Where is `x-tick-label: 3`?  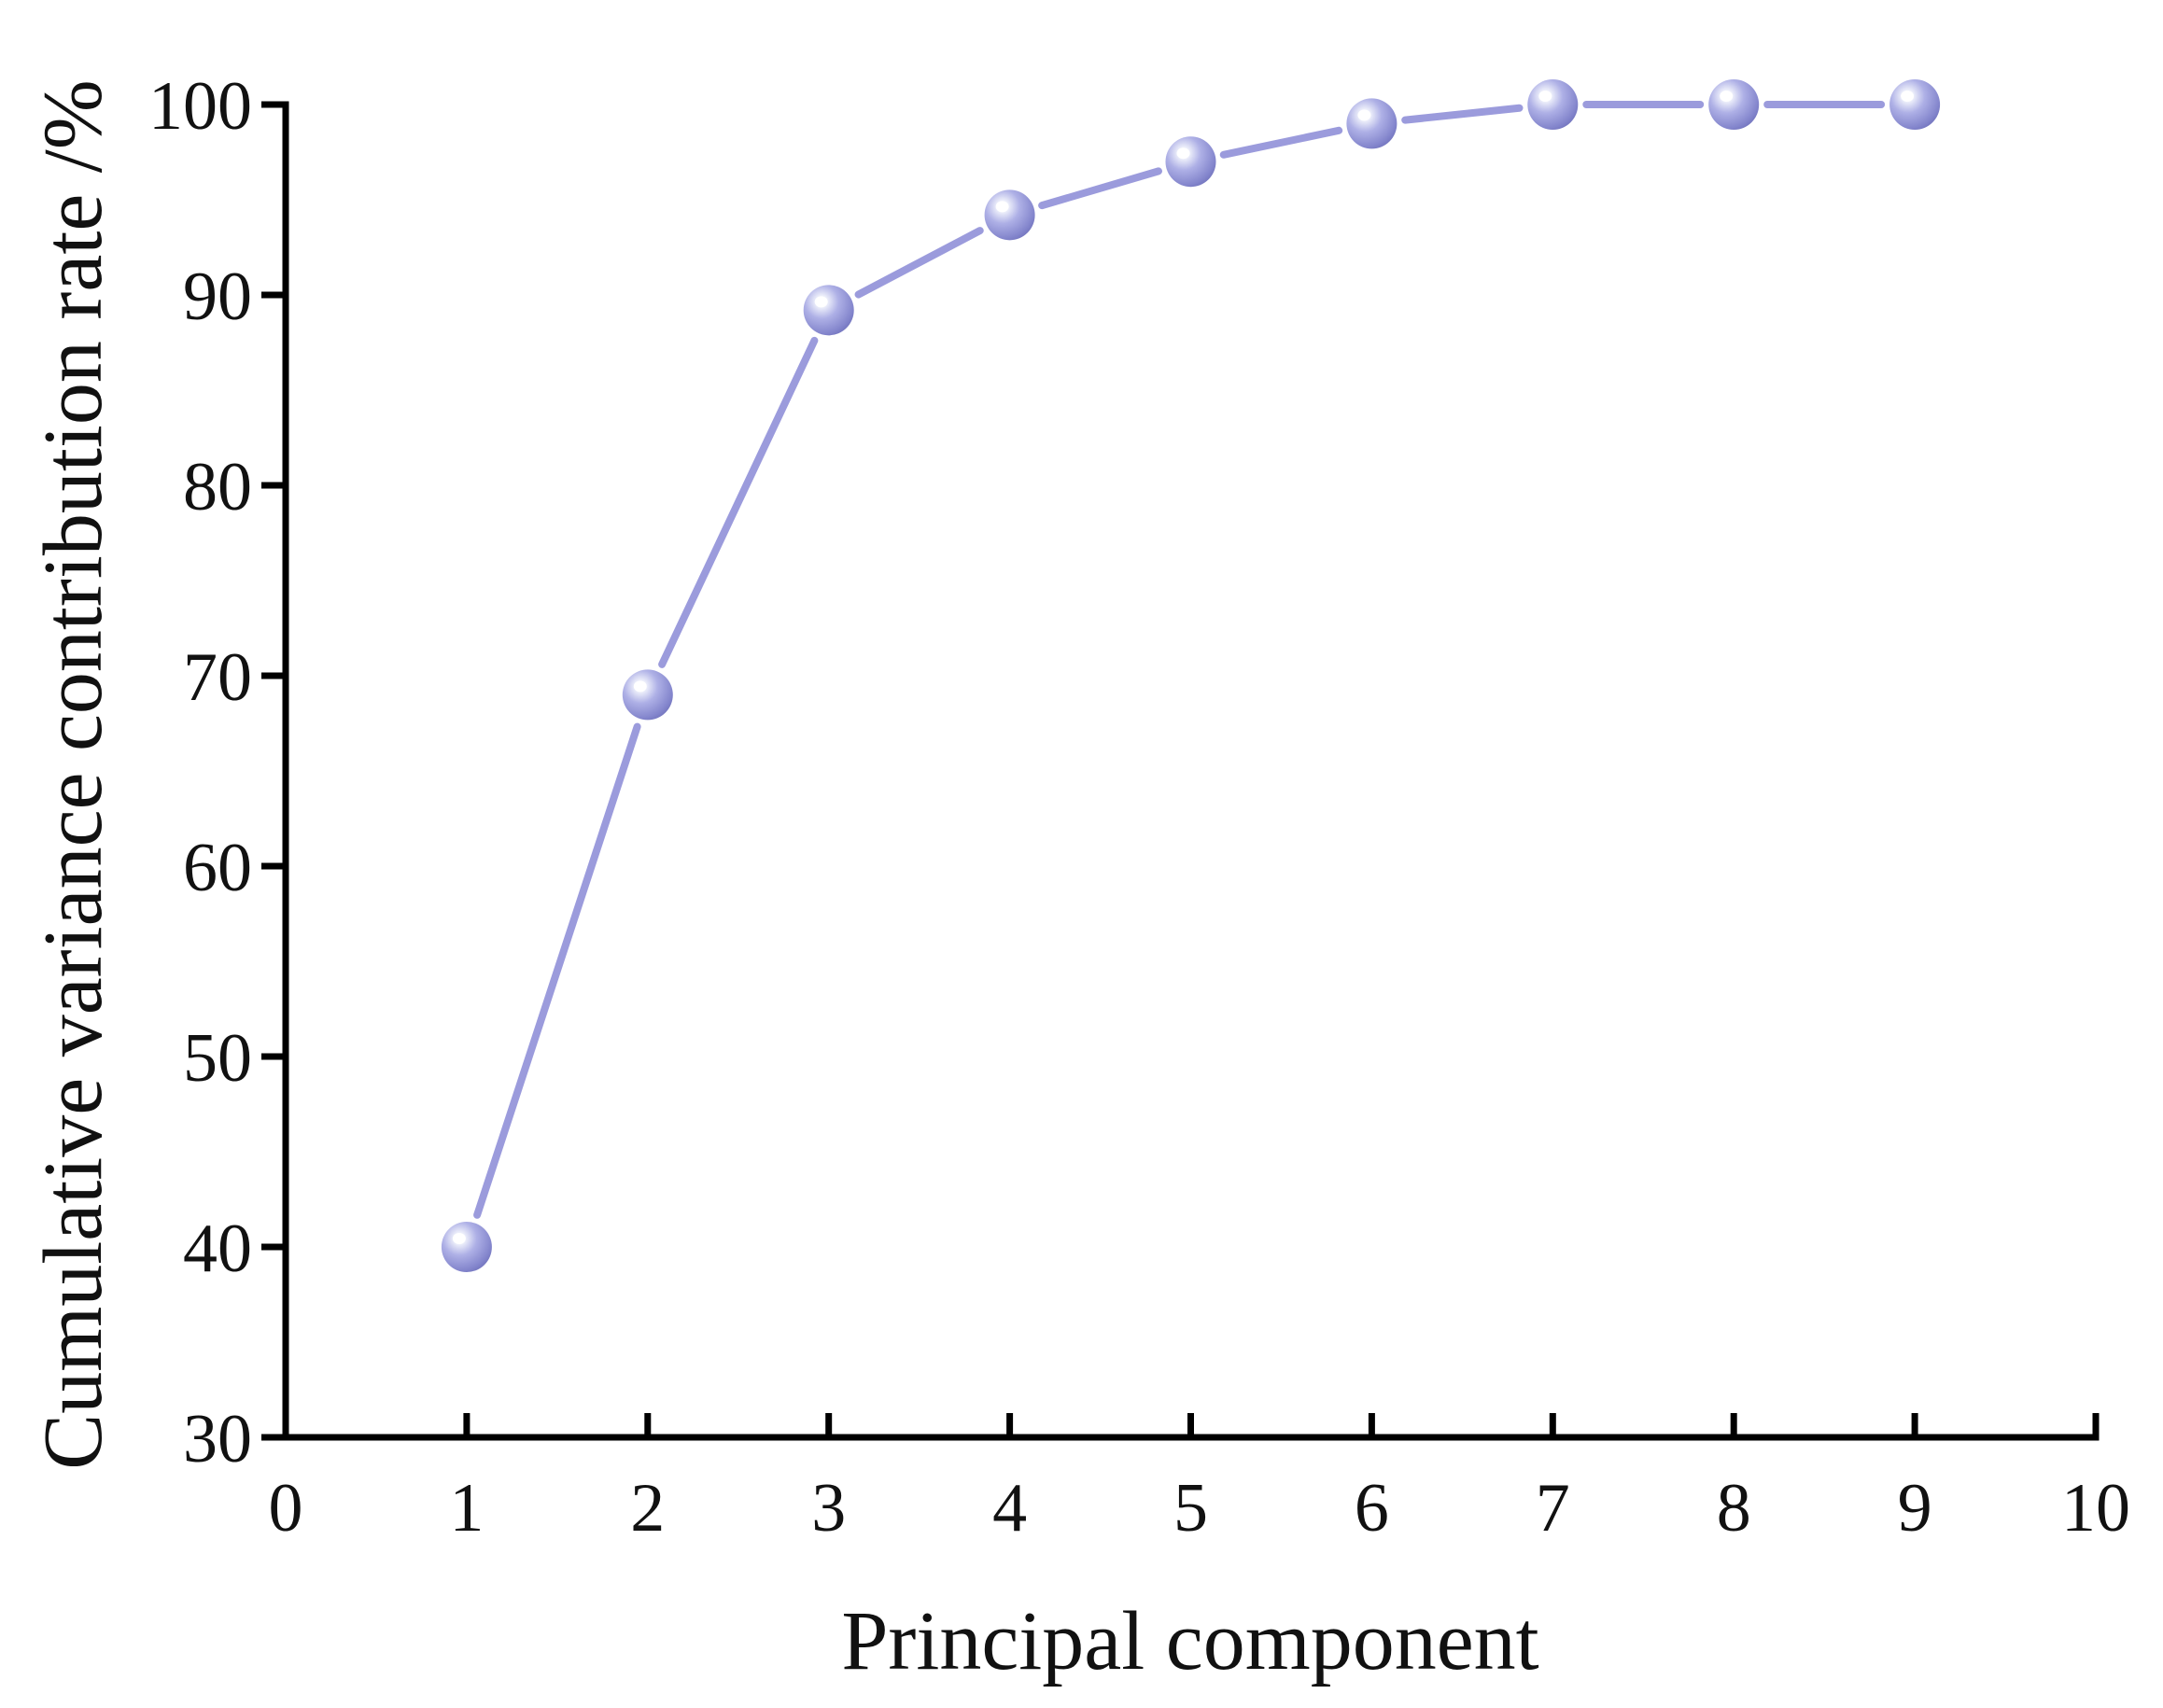
x-tick-label: 3 is located at coordinates (828, 1508).